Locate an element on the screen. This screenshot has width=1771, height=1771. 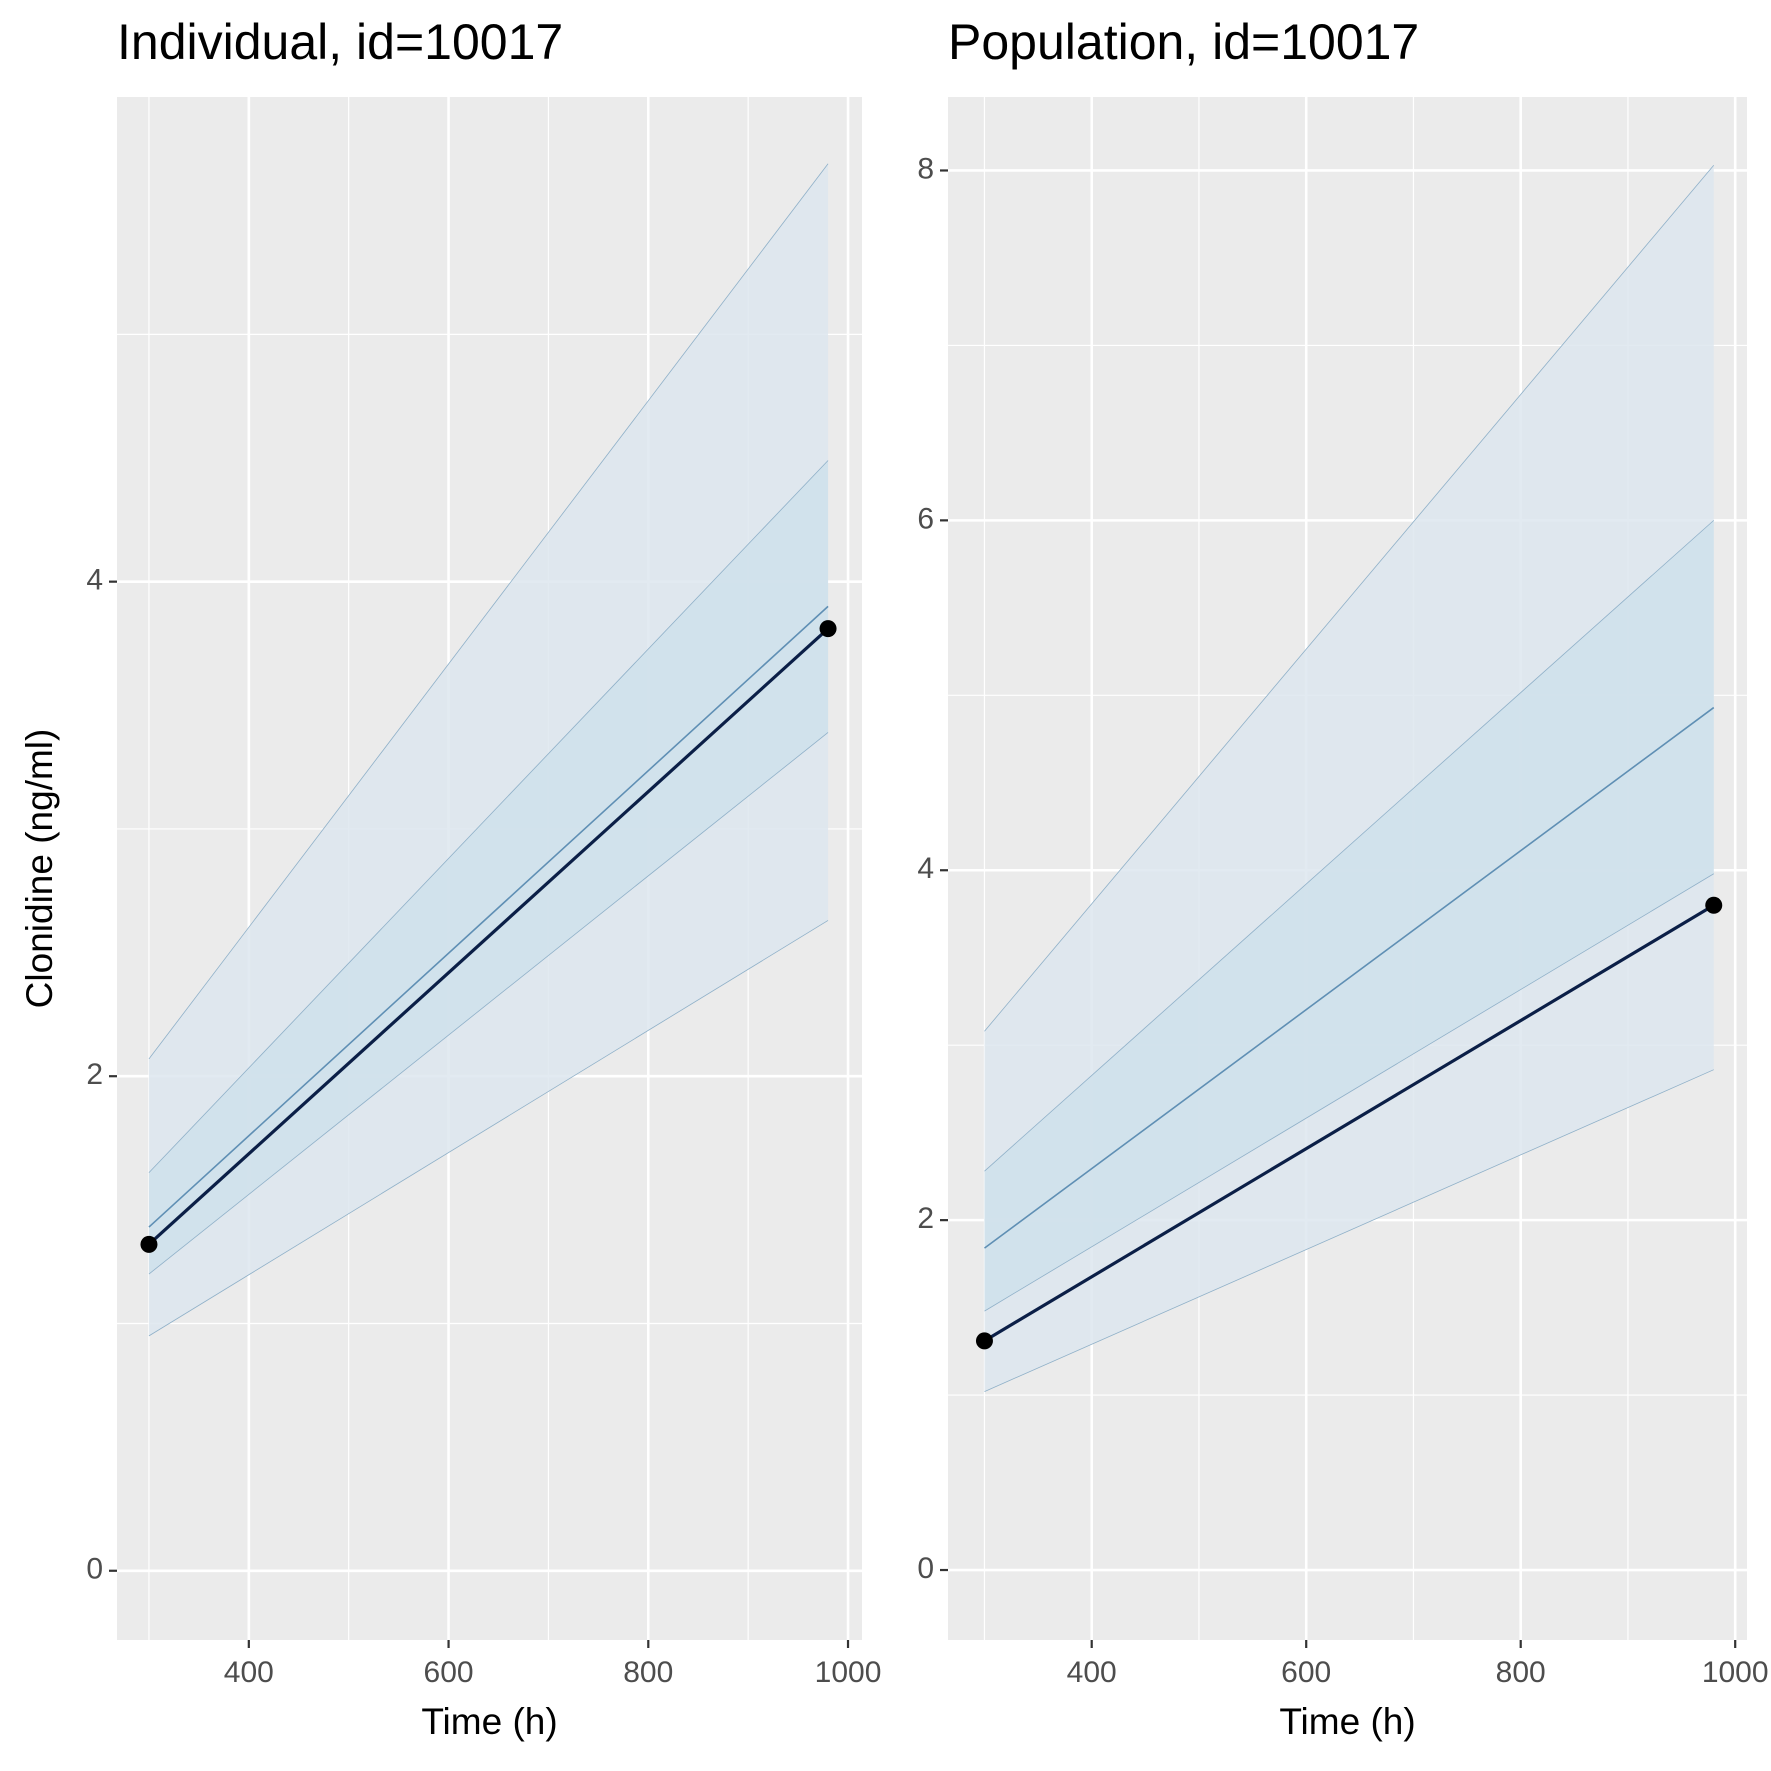
y-tick-label: 6 is located at coordinates (925, 518).